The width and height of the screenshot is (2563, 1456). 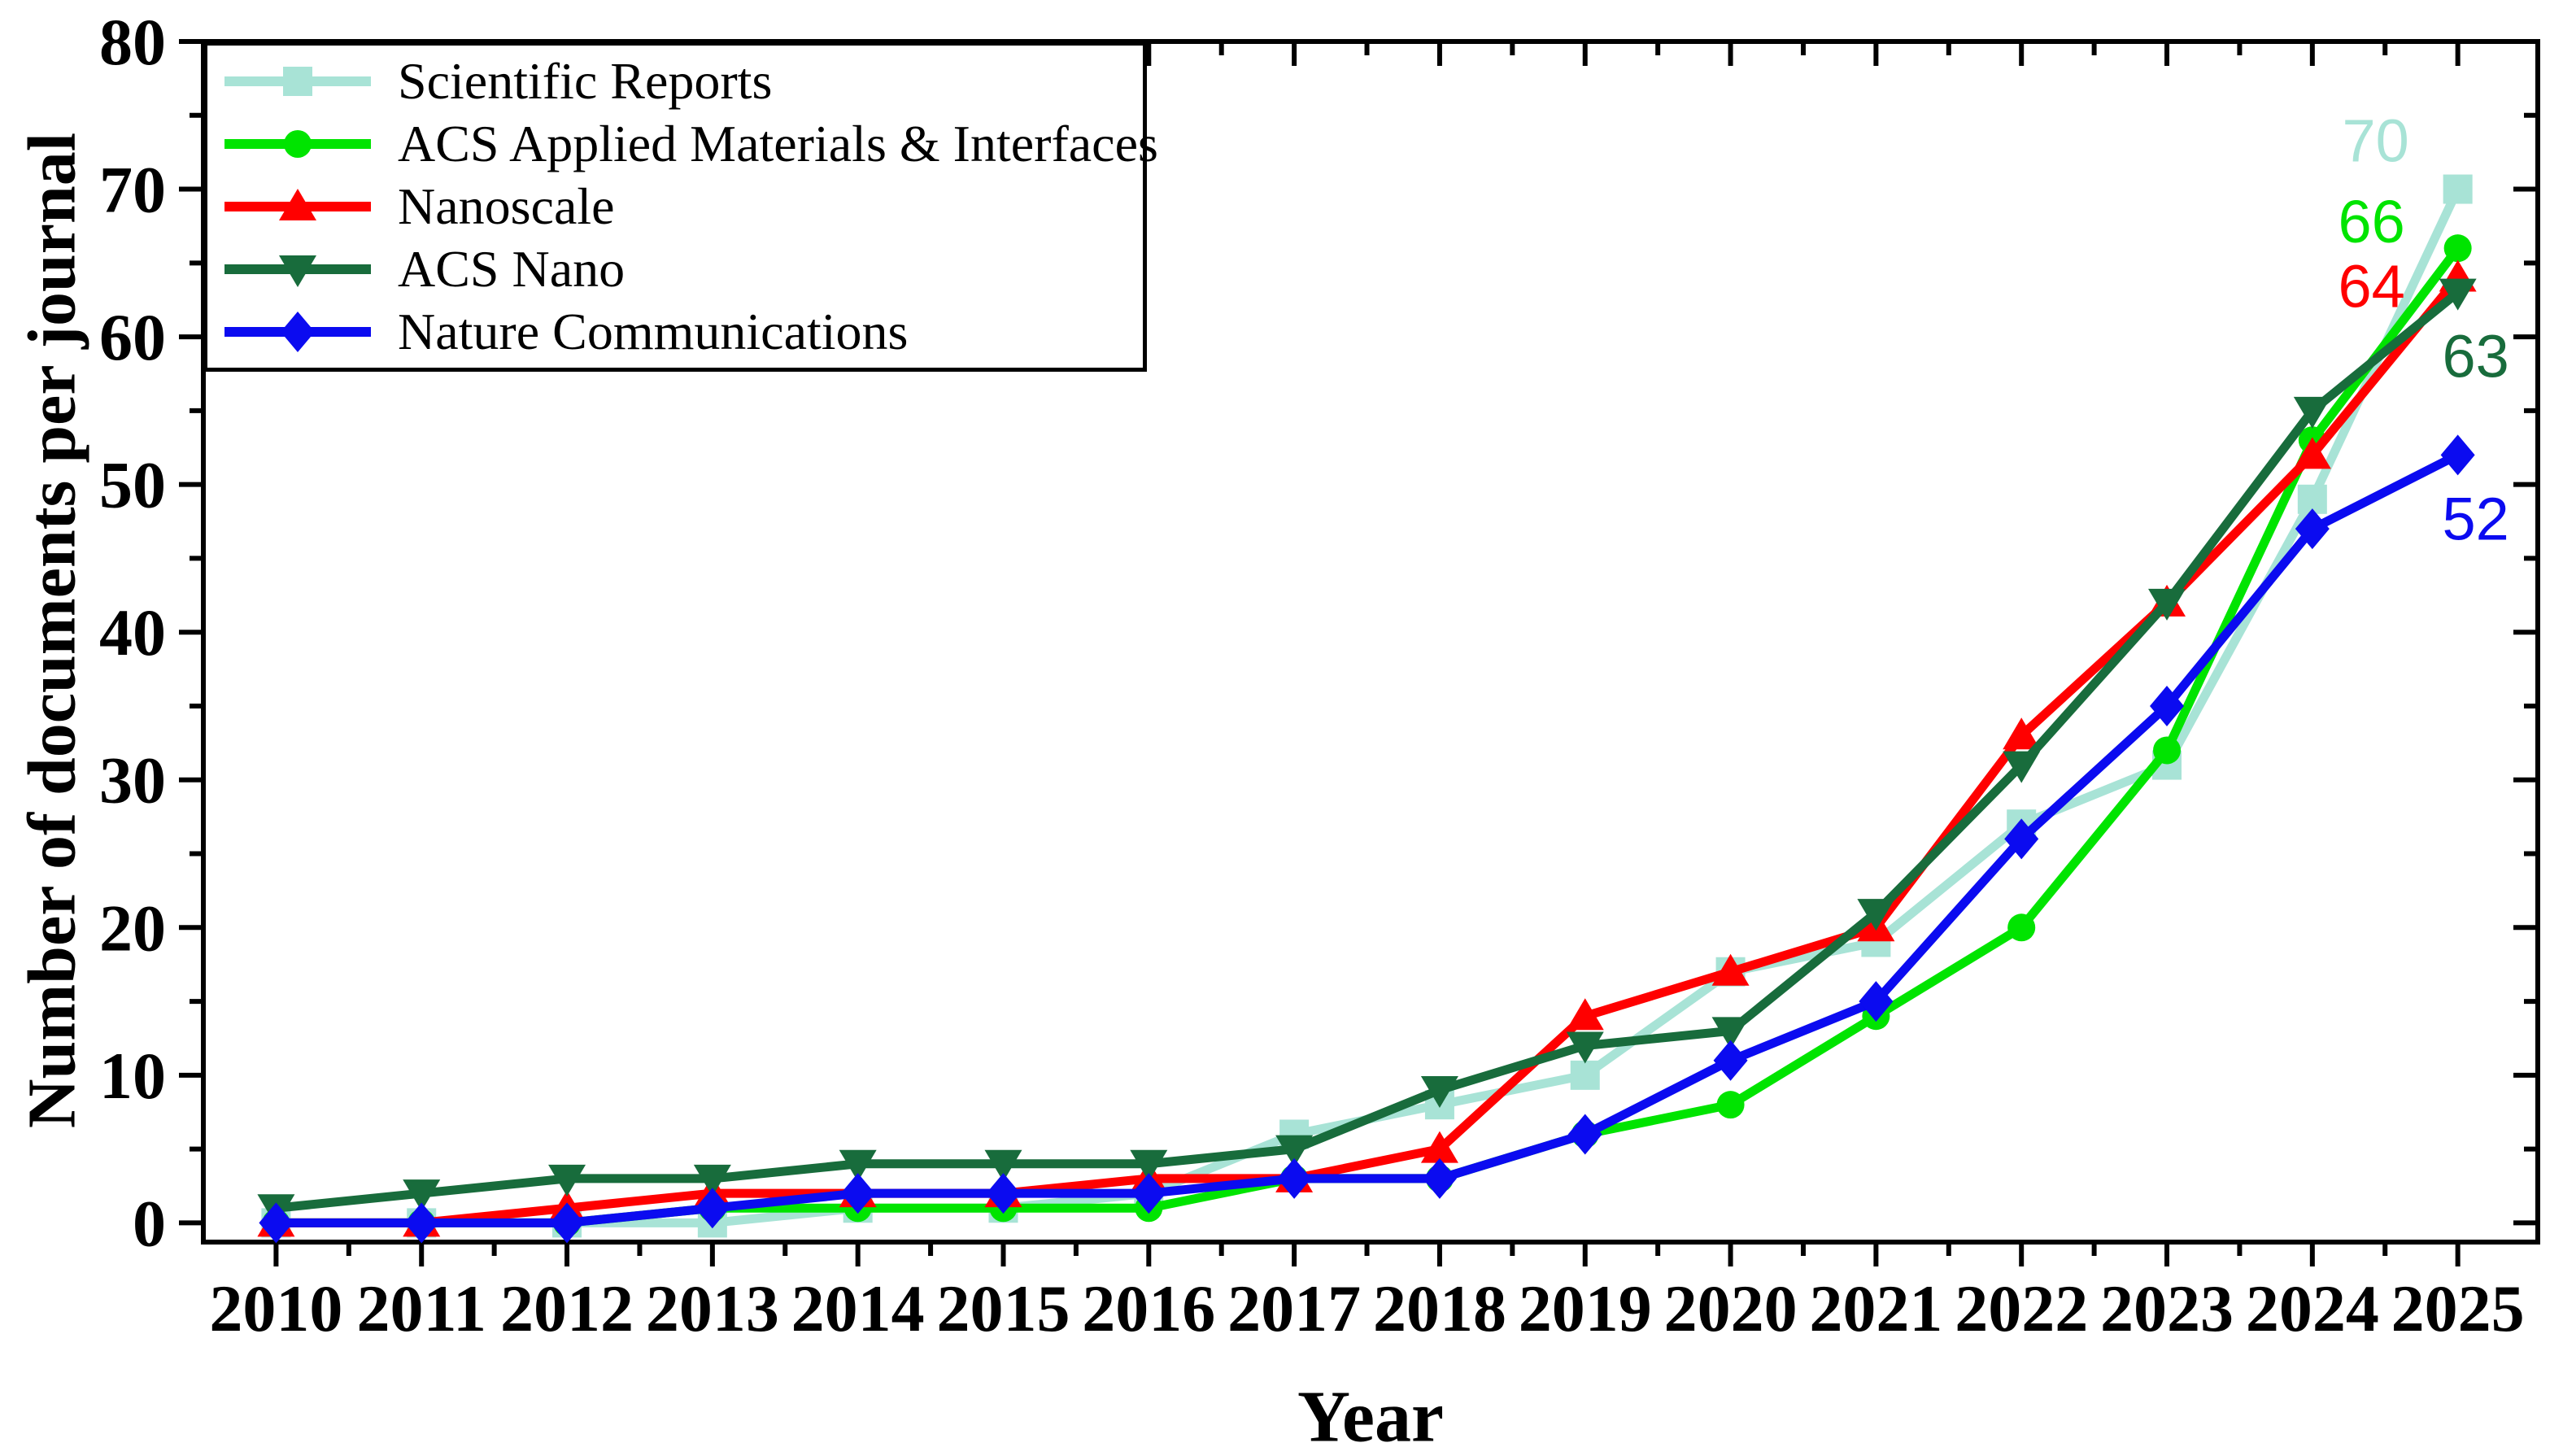 I want to click on square-legend-marker-icon, so click(x=297, y=82).